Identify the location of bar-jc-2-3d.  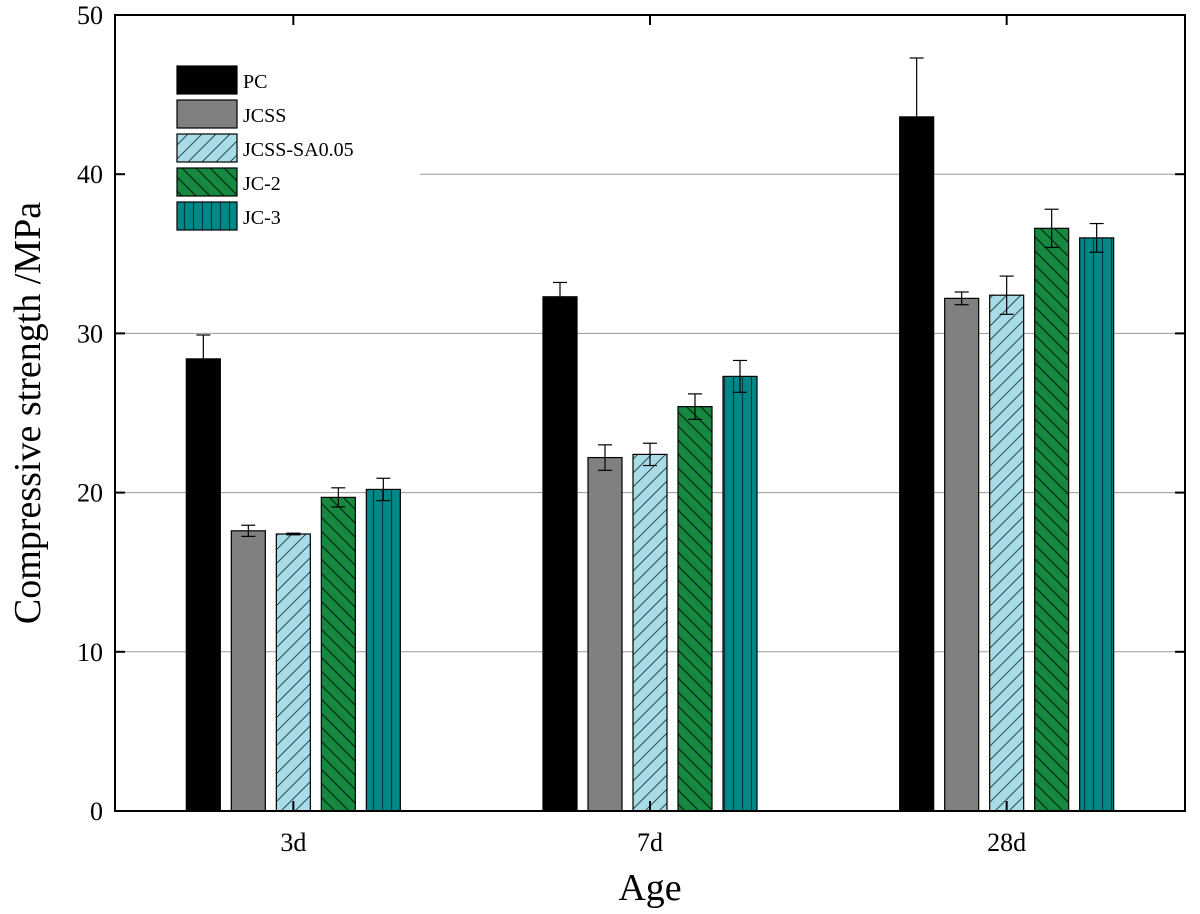
(338, 654).